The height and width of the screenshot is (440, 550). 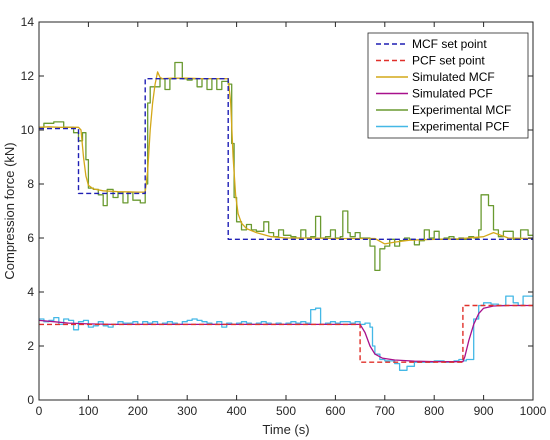 What do you see at coordinates (285, 429) in the screenshot?
I see `x-axis-title: Time (s)` at bounding box center [285, 429].